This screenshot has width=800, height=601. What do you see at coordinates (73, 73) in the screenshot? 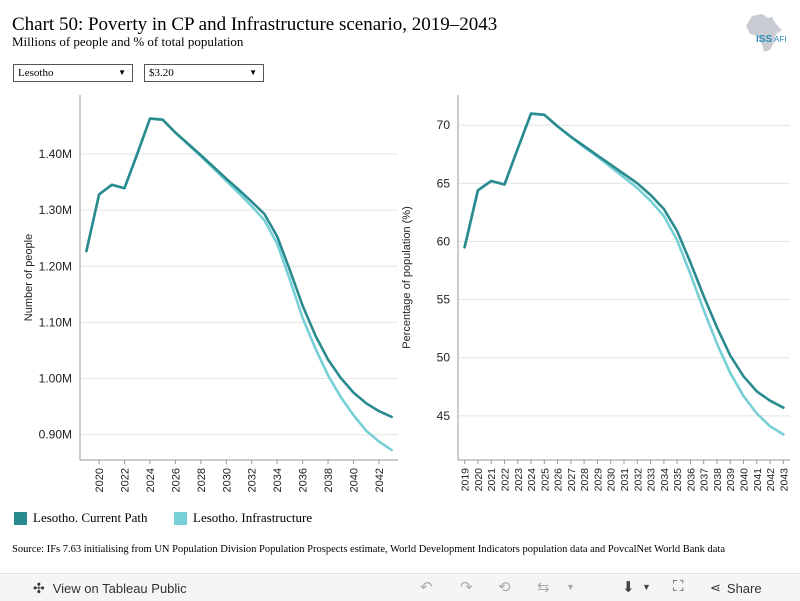
I see `country-dropdown: Lesotho ▼` at bounding box center [73, 73].